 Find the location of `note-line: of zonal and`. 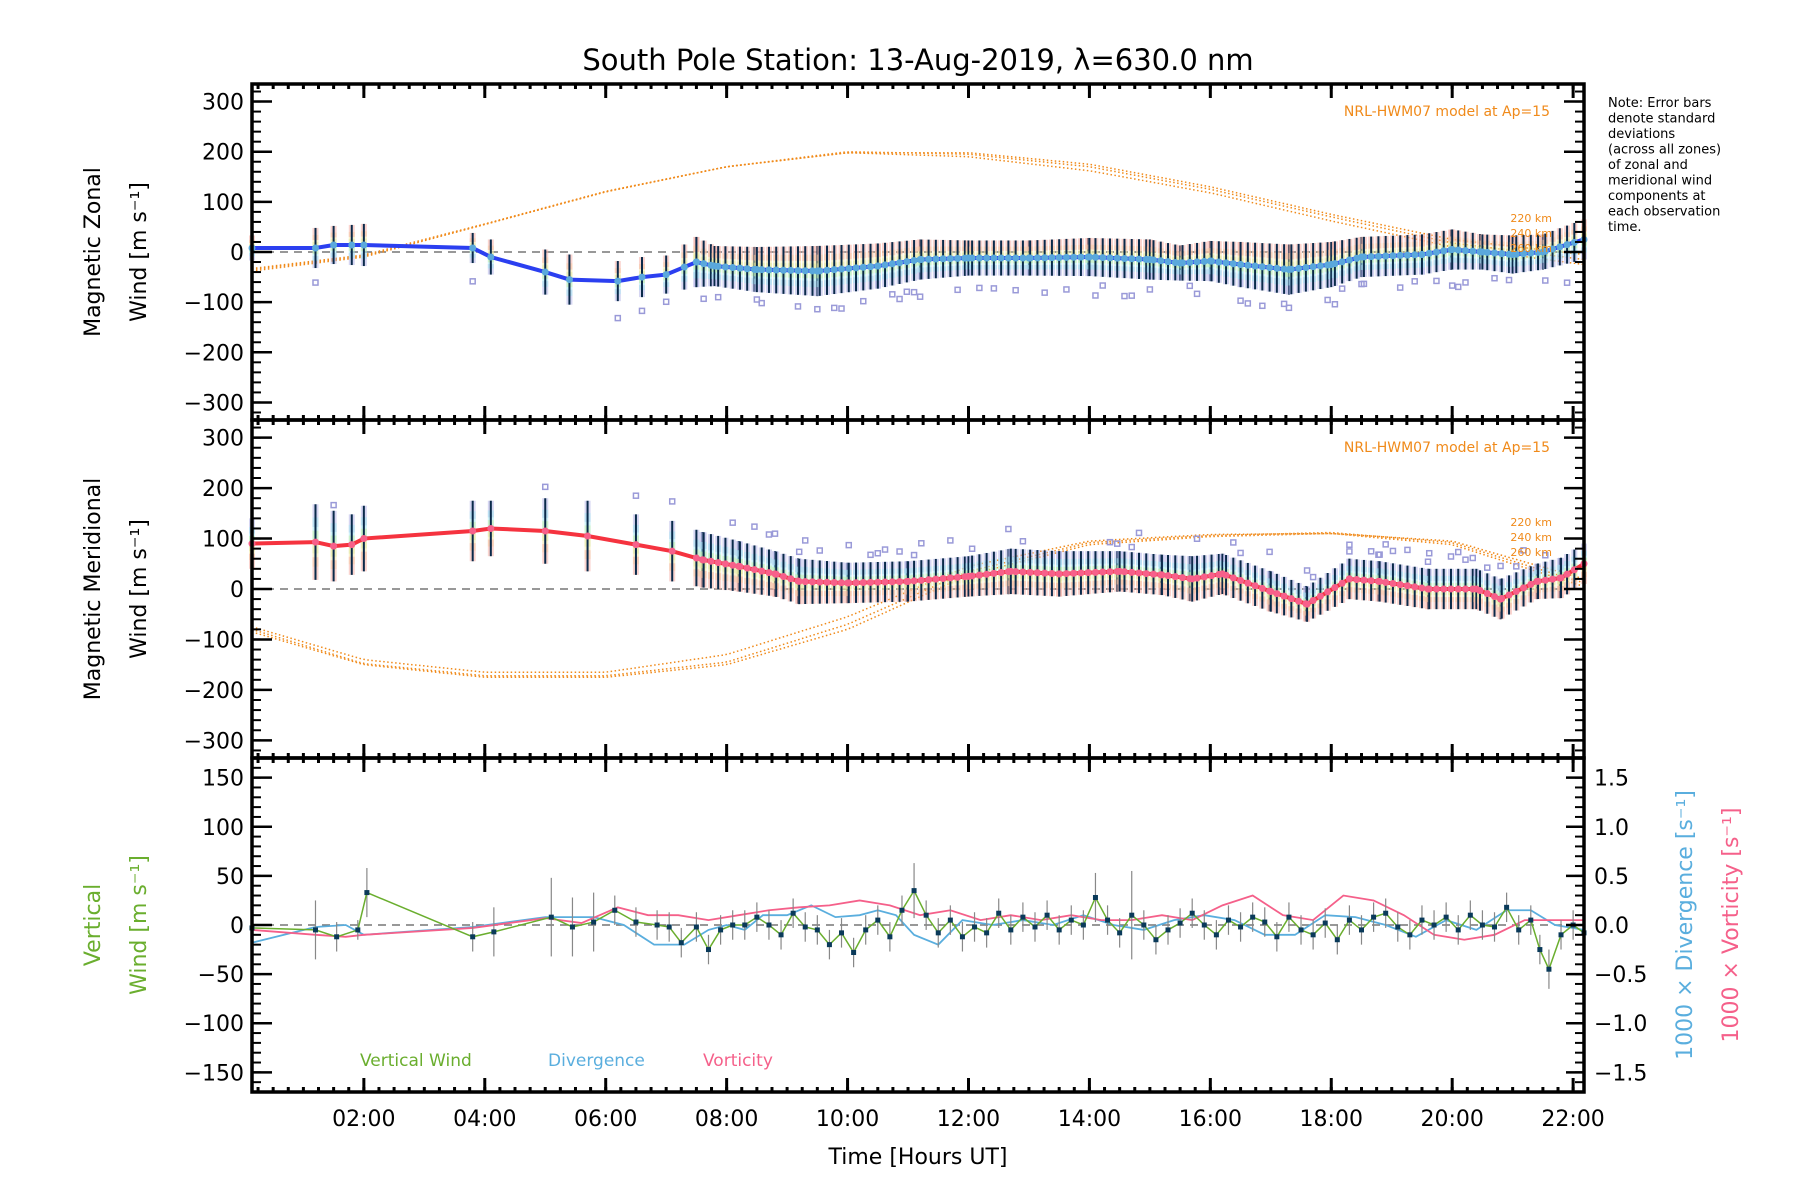

note-line: of zonal and is located at coordinates (1648, 165).